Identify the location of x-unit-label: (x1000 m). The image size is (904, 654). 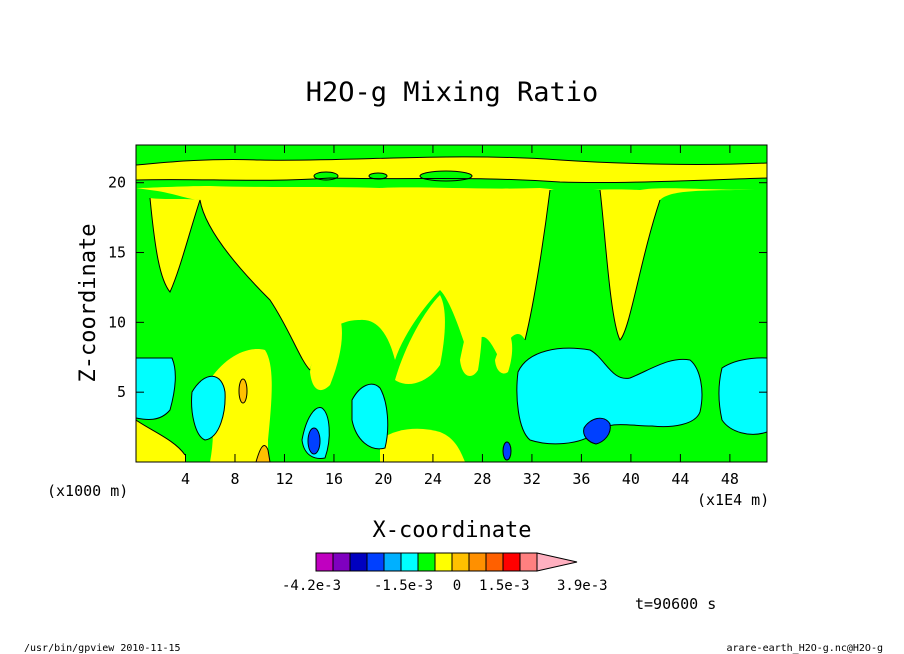
(87, 491).